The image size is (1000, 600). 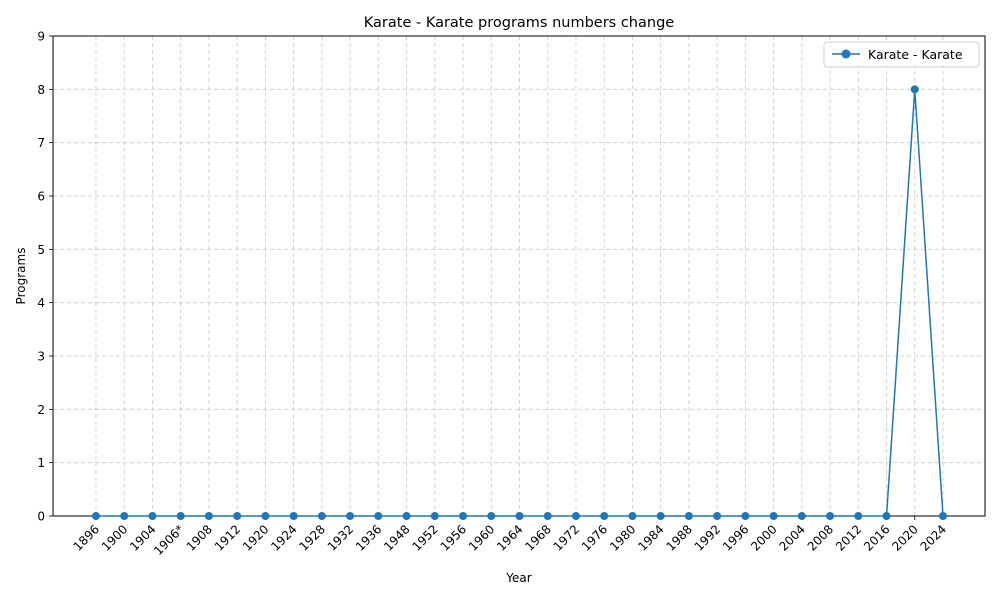 What do you see at coordinates (453, 537) in the screenshot?
I see `x-tick-label: 1956` at bounding box center [453, 537].